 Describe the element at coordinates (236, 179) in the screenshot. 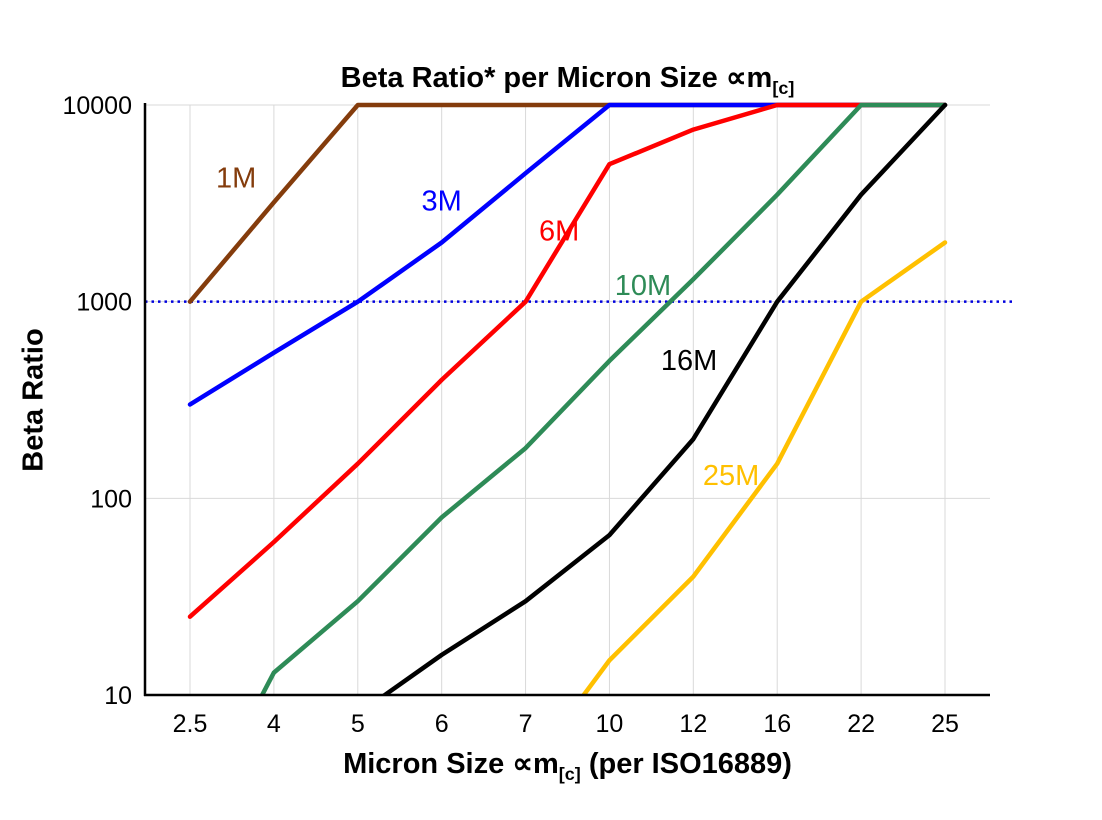

I see `series-label-1M: 1M` at that location.